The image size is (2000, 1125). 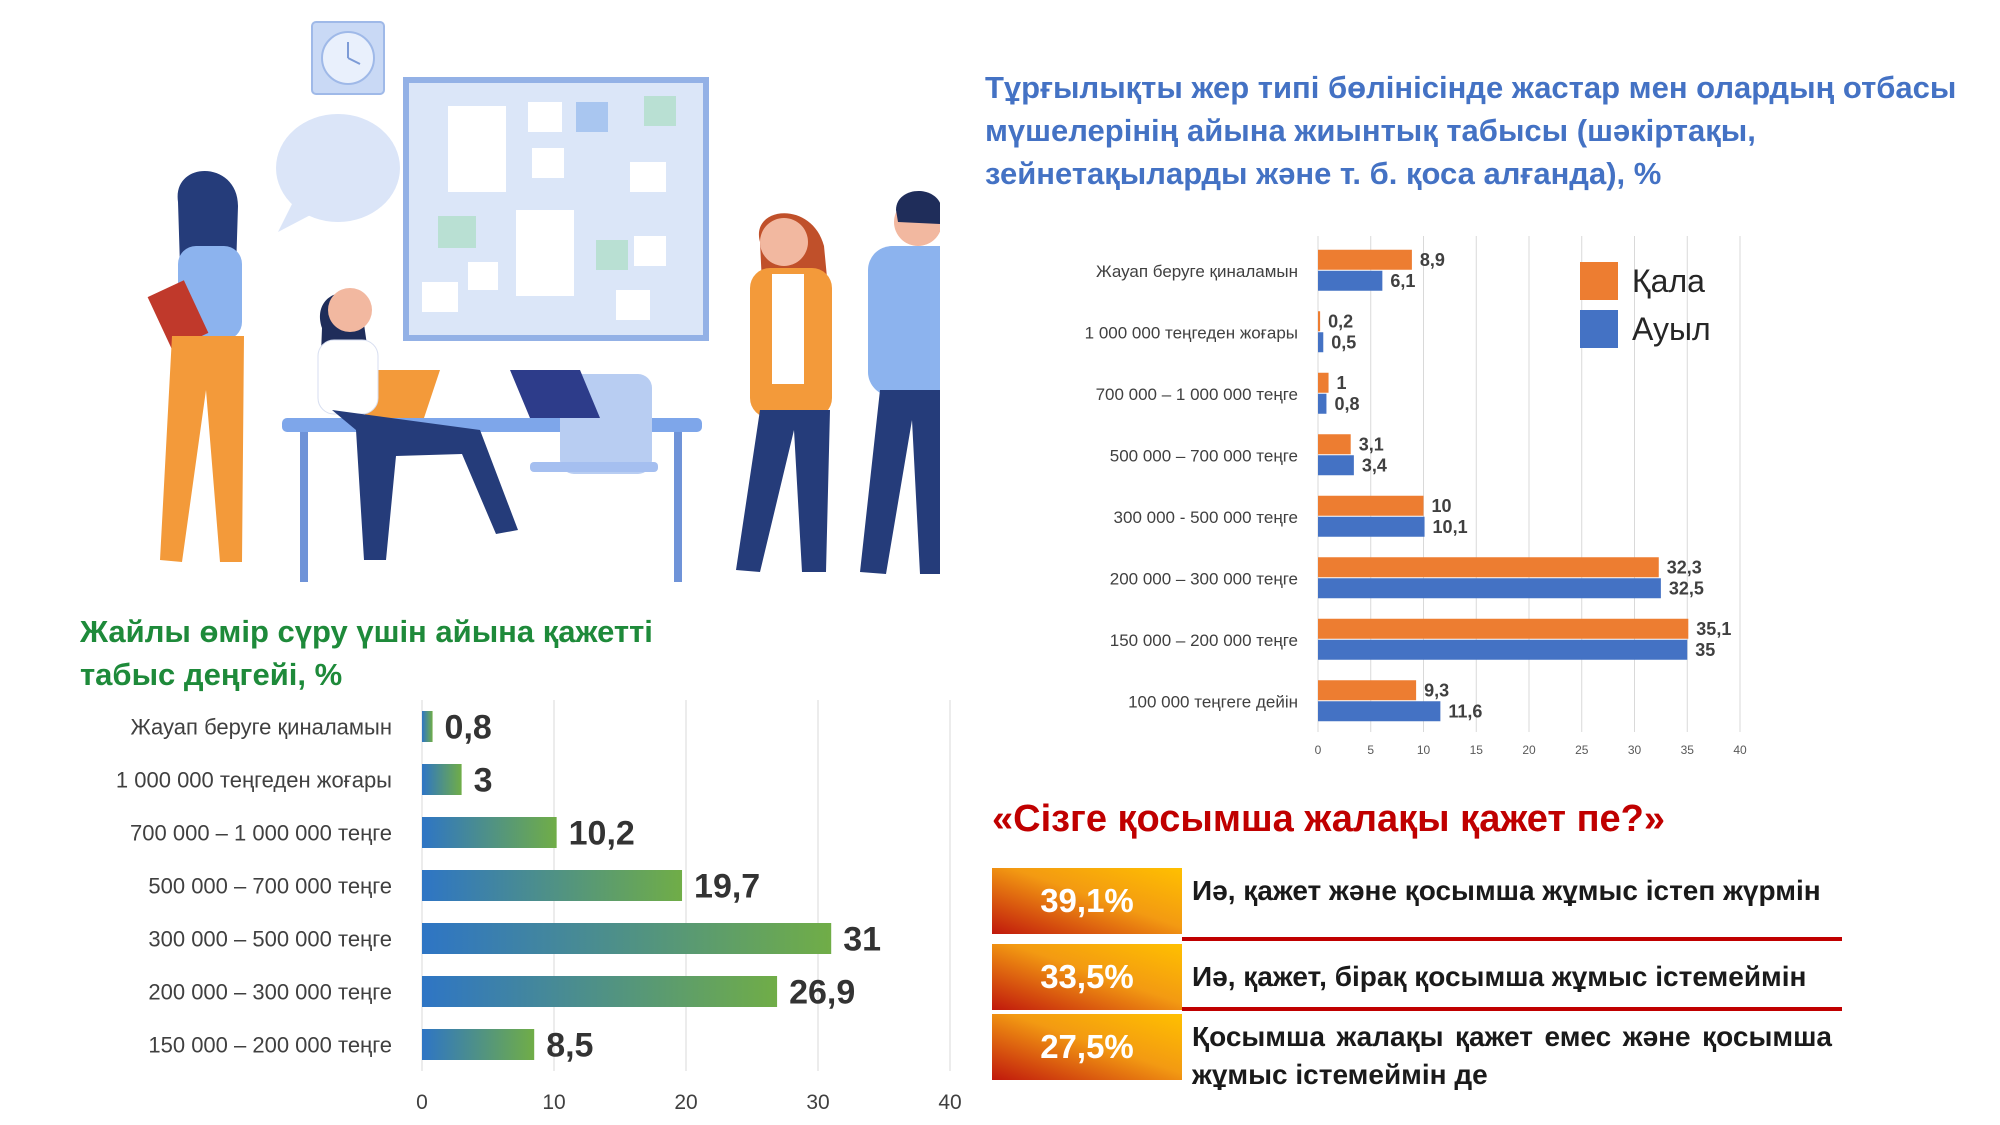 What do you see at coordinates (1477, 750) in the screenshot?
I see `x-tick-label: 15` at bounding box center [1477, 750].